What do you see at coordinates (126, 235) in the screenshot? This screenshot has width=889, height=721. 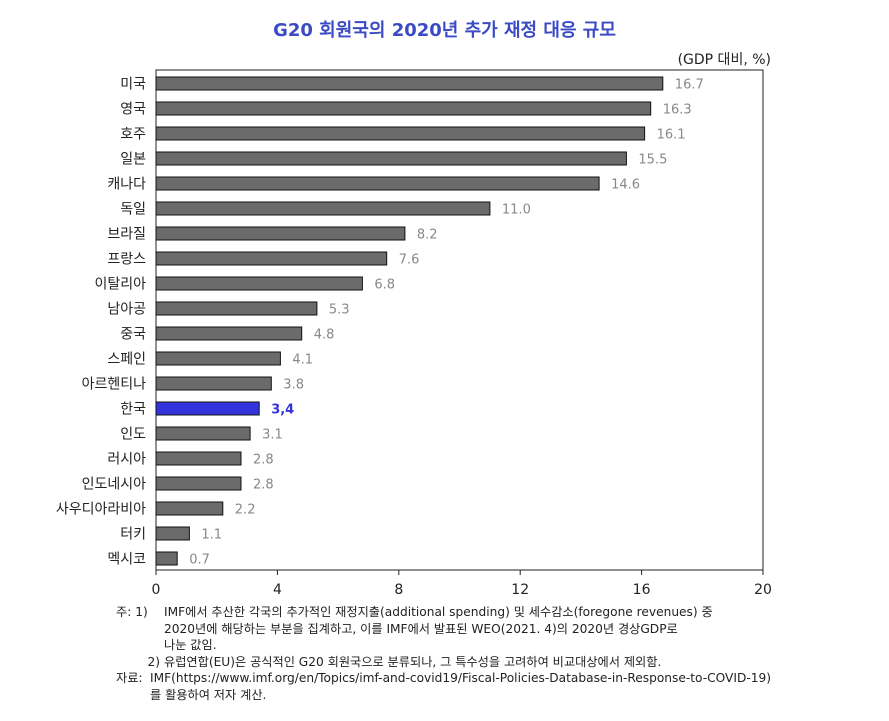 I see `category-label: 브라질` at bounding box center [126, 235].